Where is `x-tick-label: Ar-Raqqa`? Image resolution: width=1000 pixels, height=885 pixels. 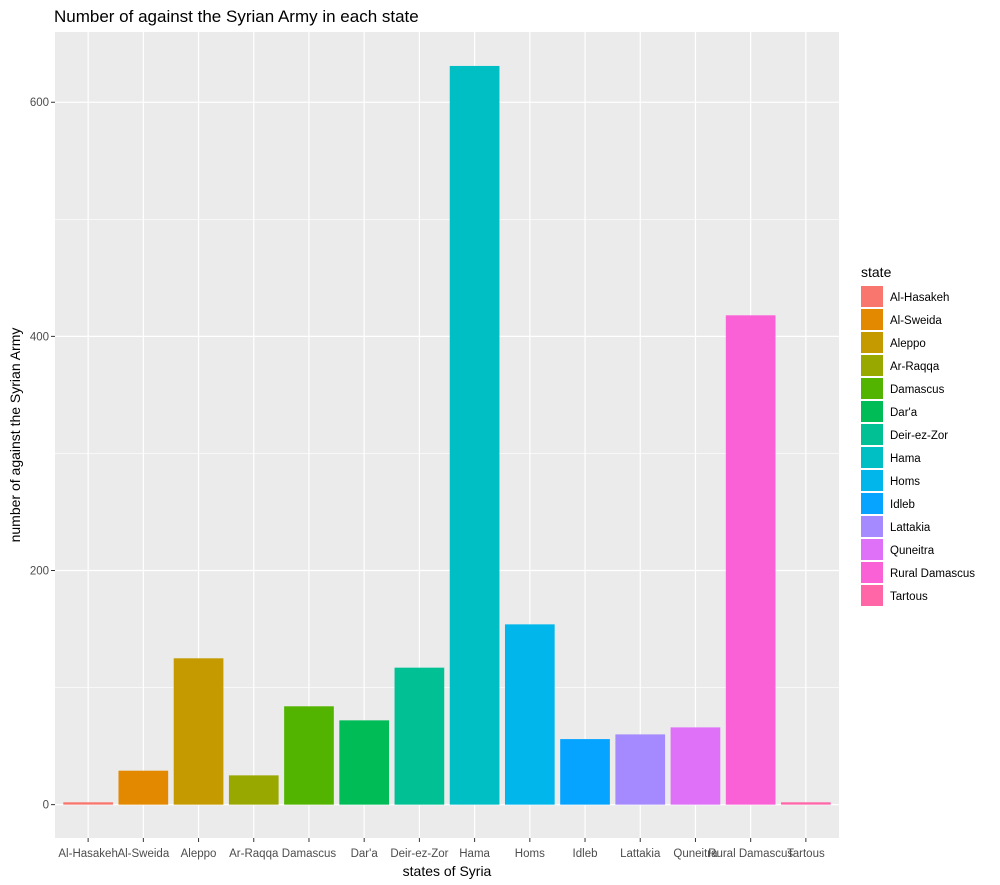 x-tick-label: Ar-Raqqa is located at coordinates (254, 854).